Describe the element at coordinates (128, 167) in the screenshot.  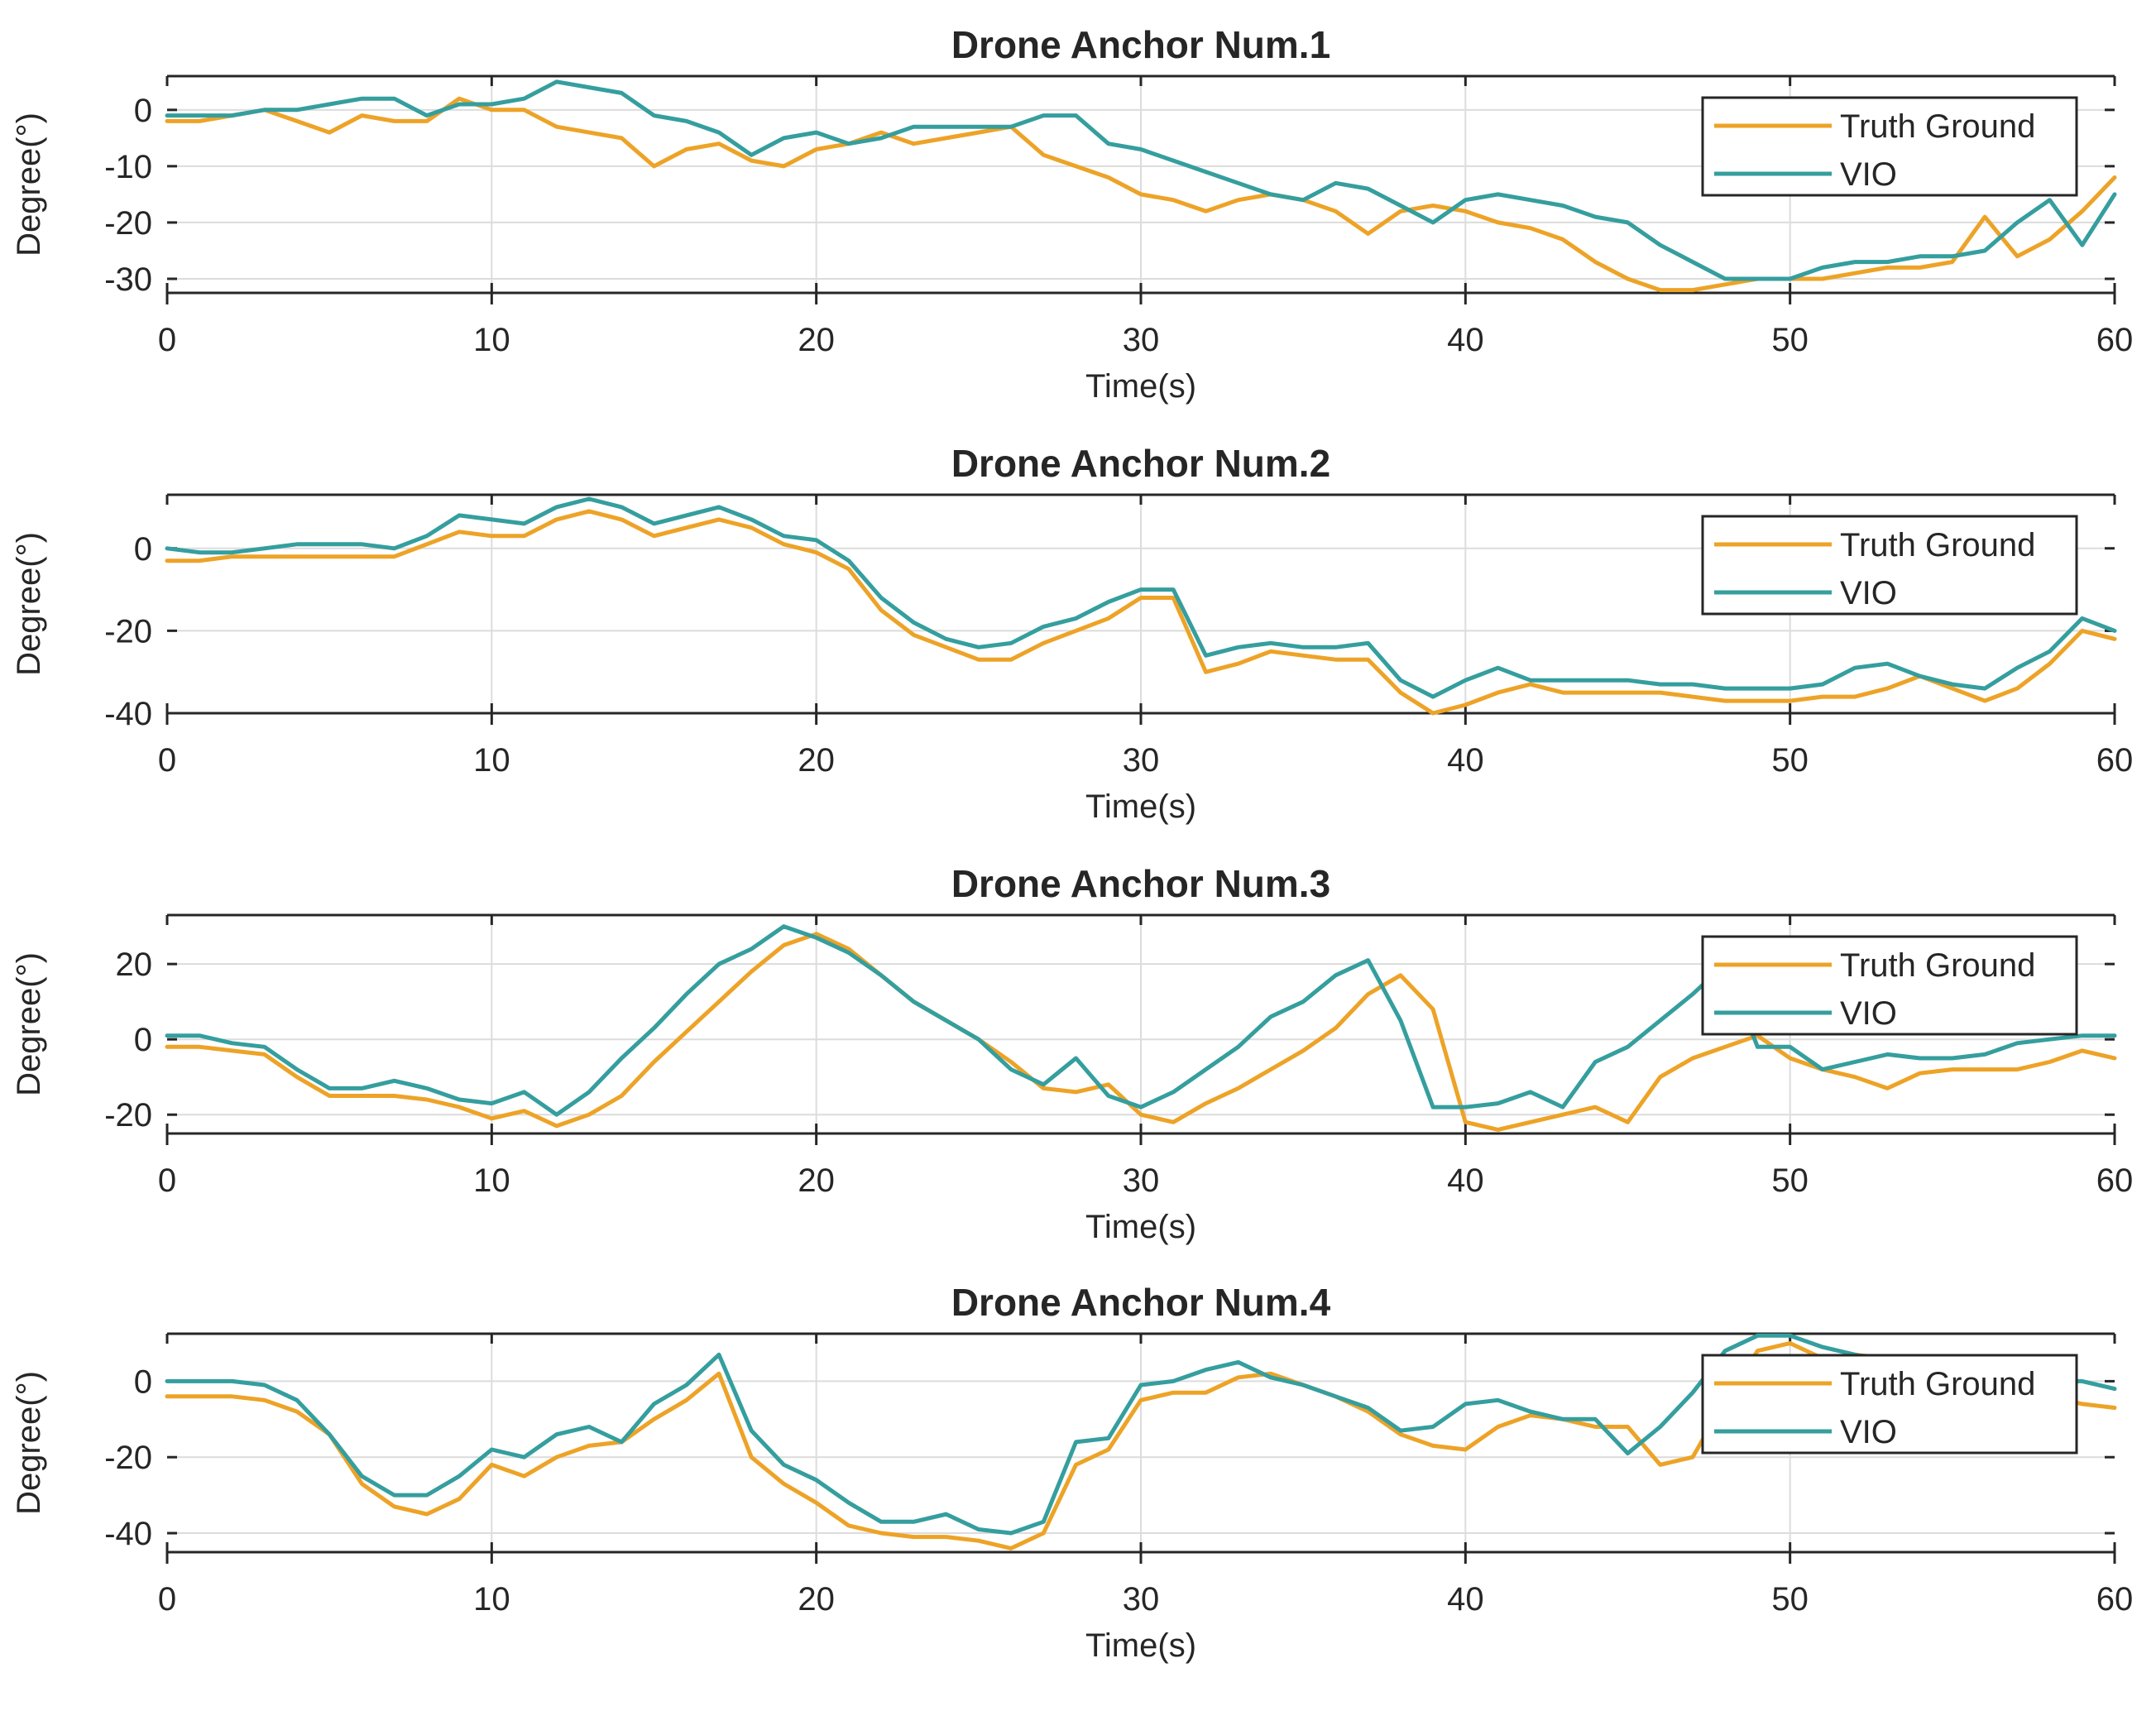
I see `y-tick-label: -10` at that location.